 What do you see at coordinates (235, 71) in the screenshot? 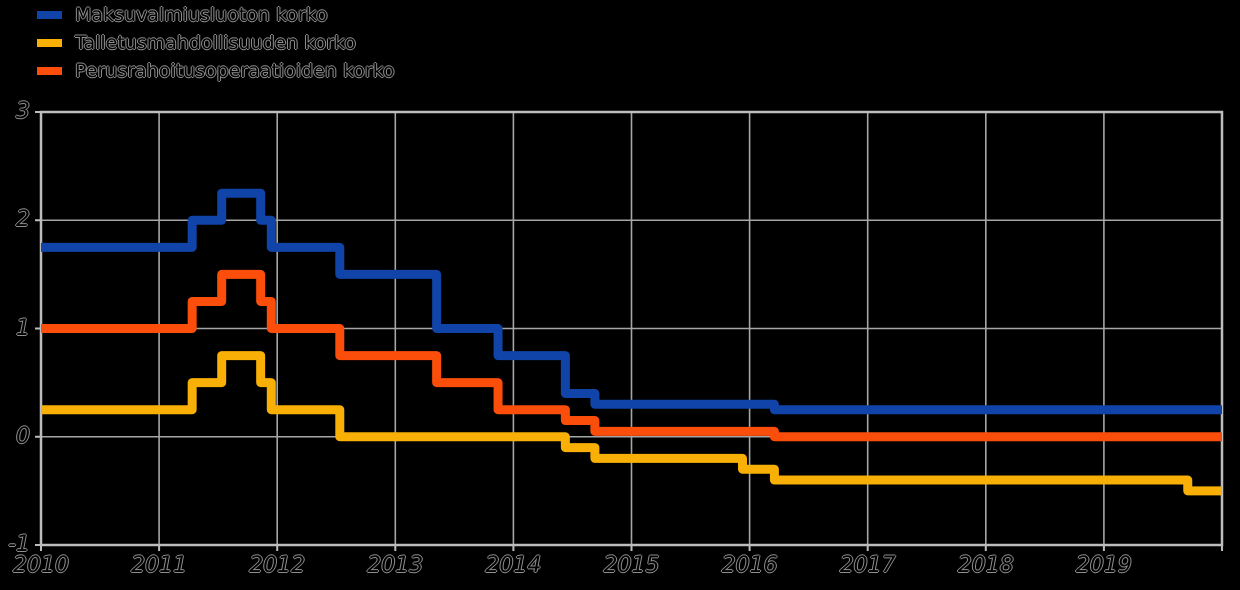
I see `legend-label: Perusrahoitusoperaatioiden korko` at bounding box center [235, 71].